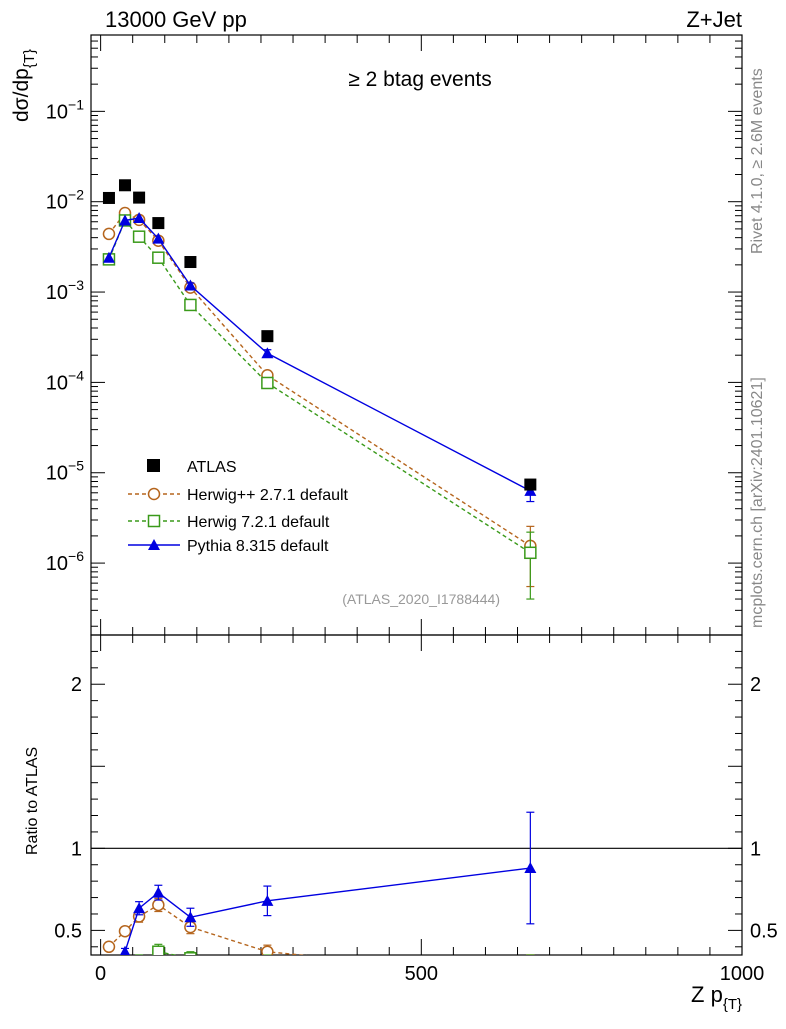 The image size is (786, 1029). What do you see at coordinates (419, 79) in the screenshot?
I see `selection-label: ≥ 2 btag events` at bounding box center [419, 79].